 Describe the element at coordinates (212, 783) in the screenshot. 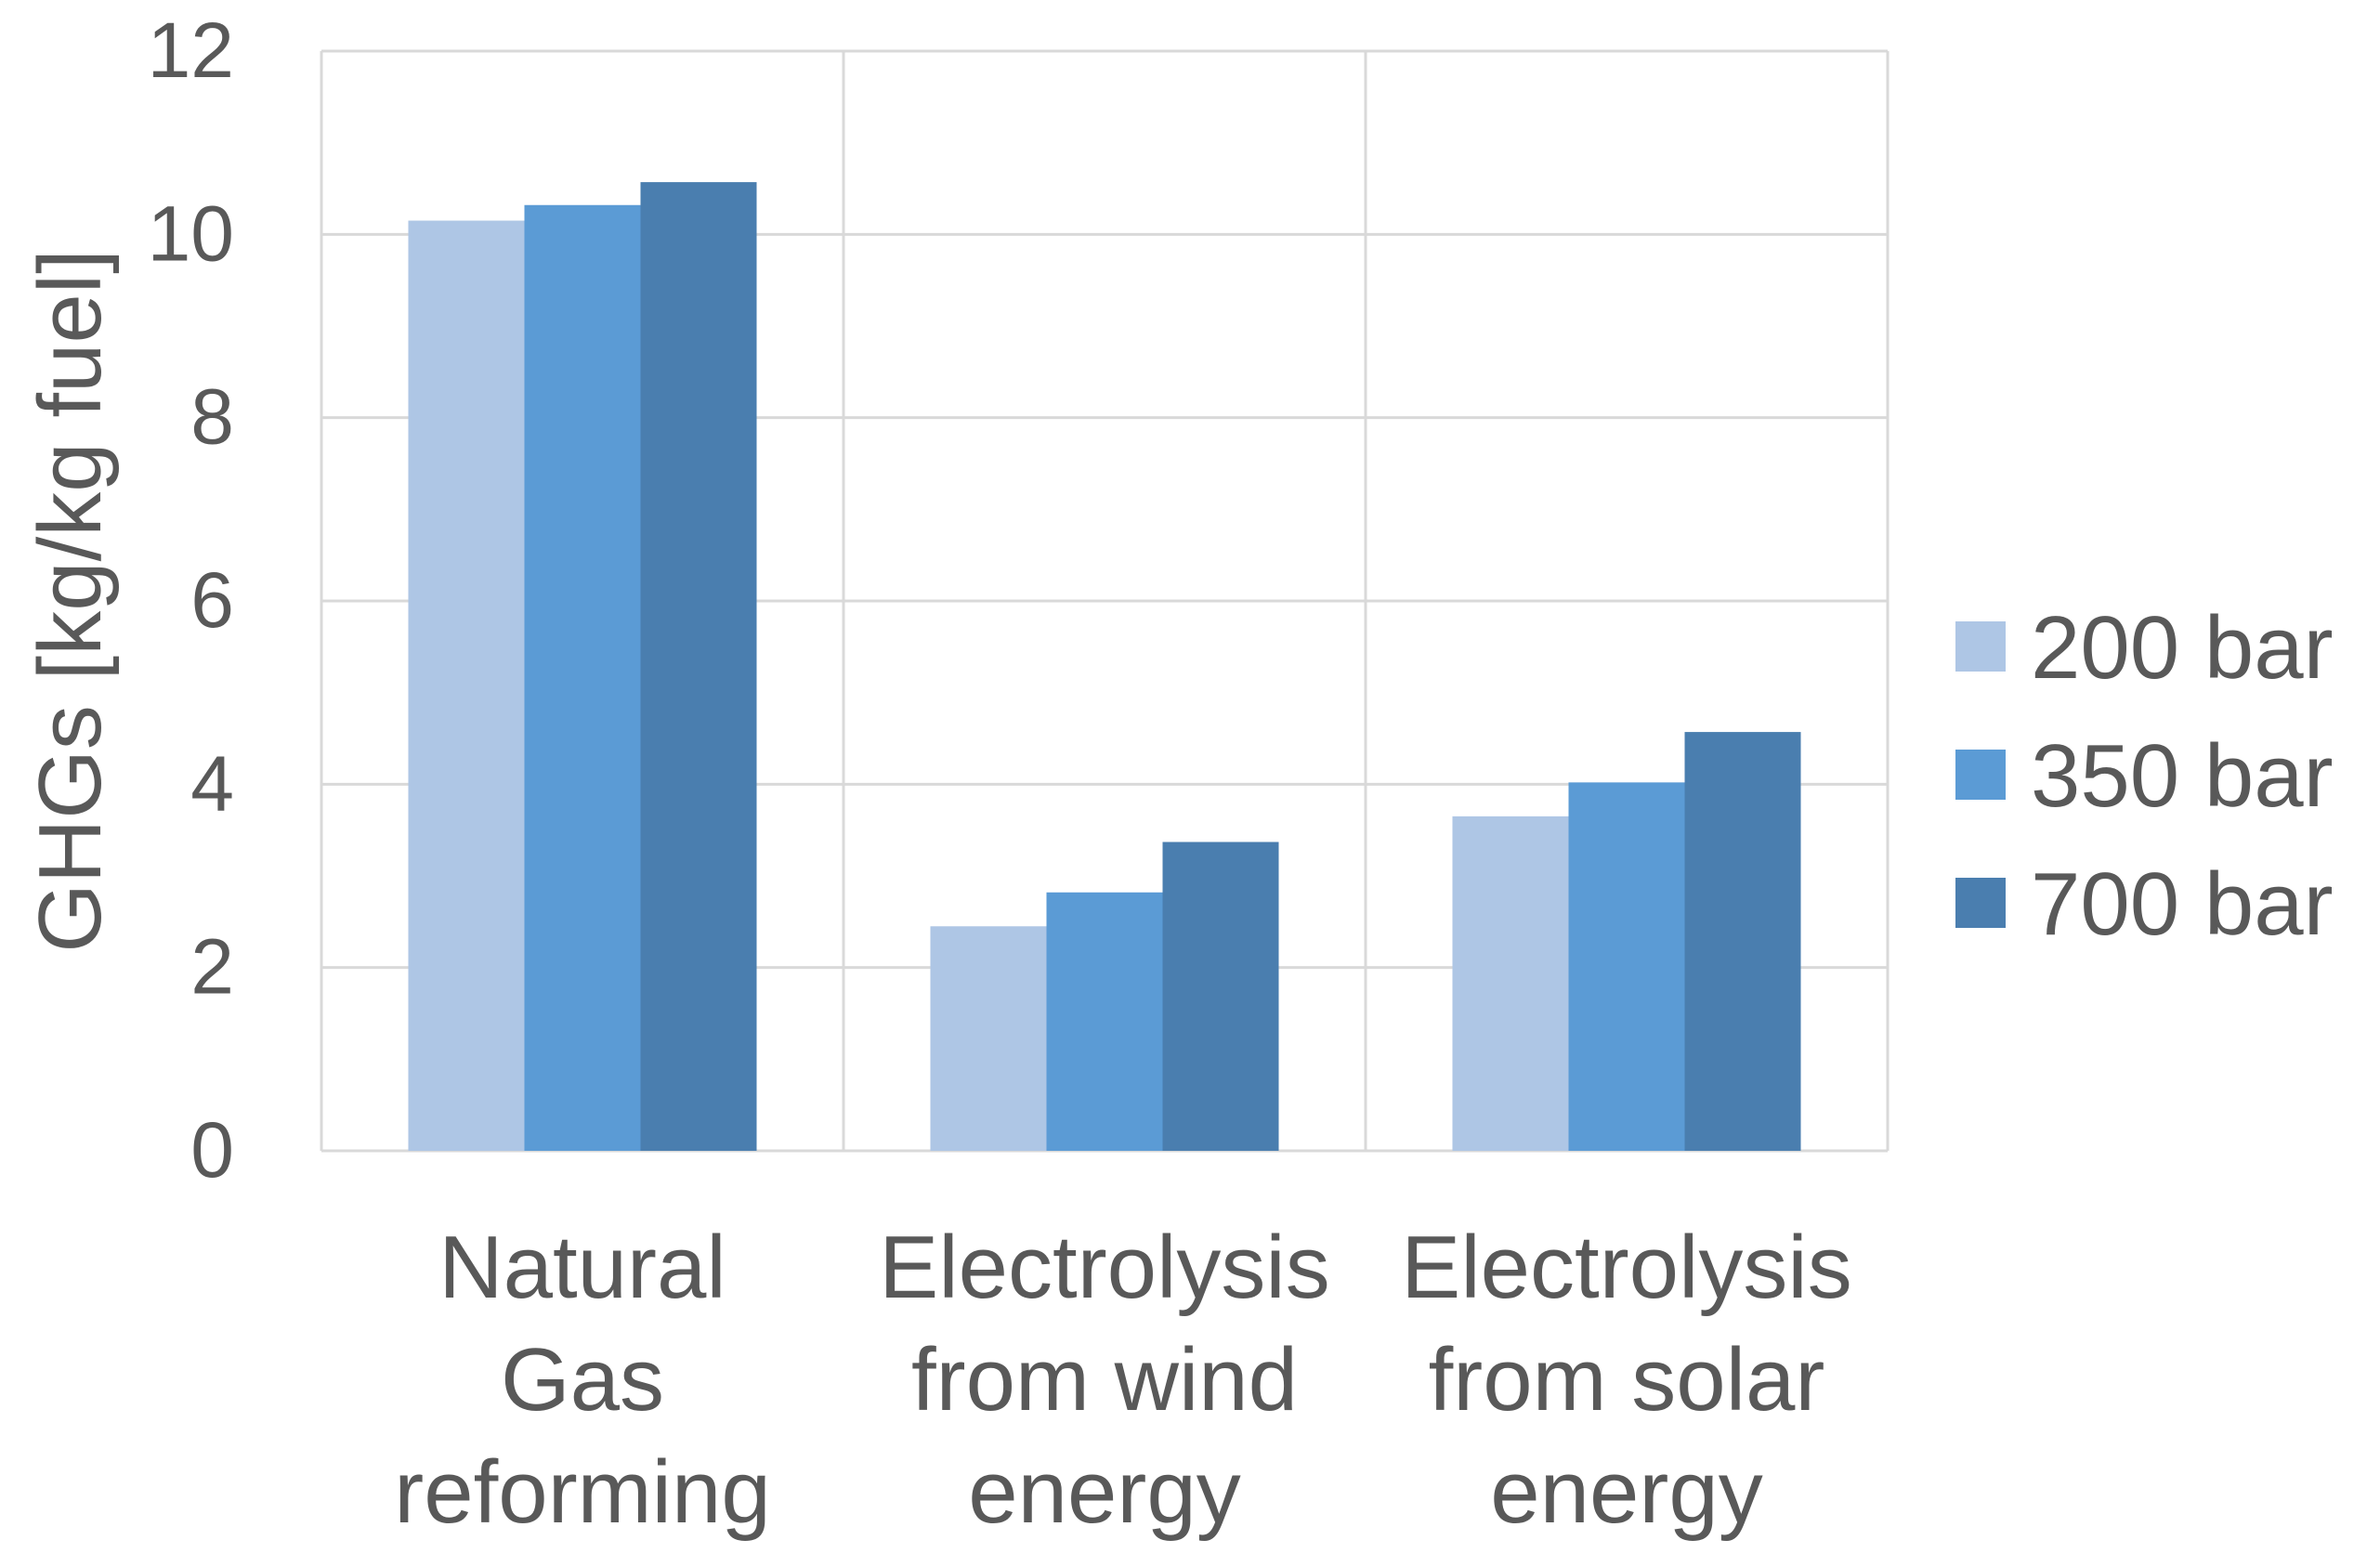

I see `y-tick-label: 4` at that location.